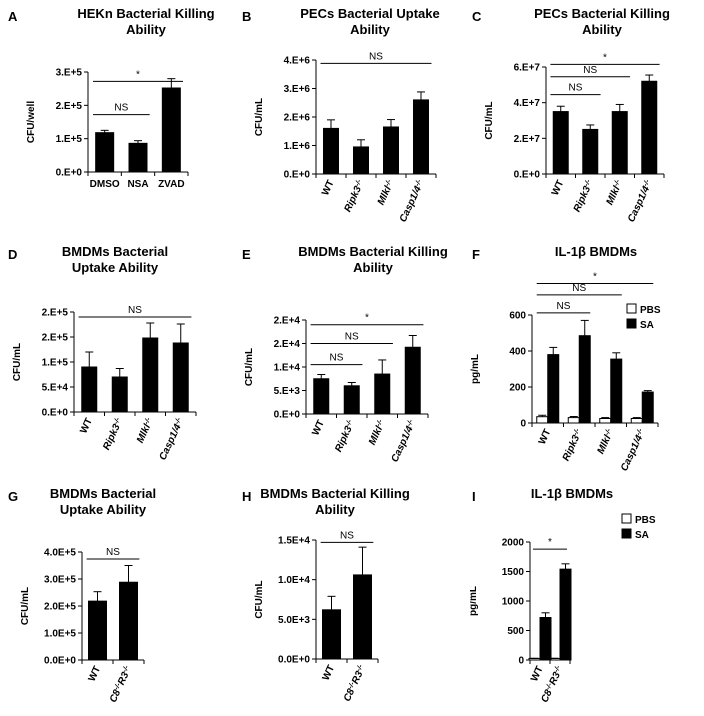 The image size is (704, 716). Describe the element at coordinates (517, 316) in the screenshot. I see `y-tick-label: 600` at that location.